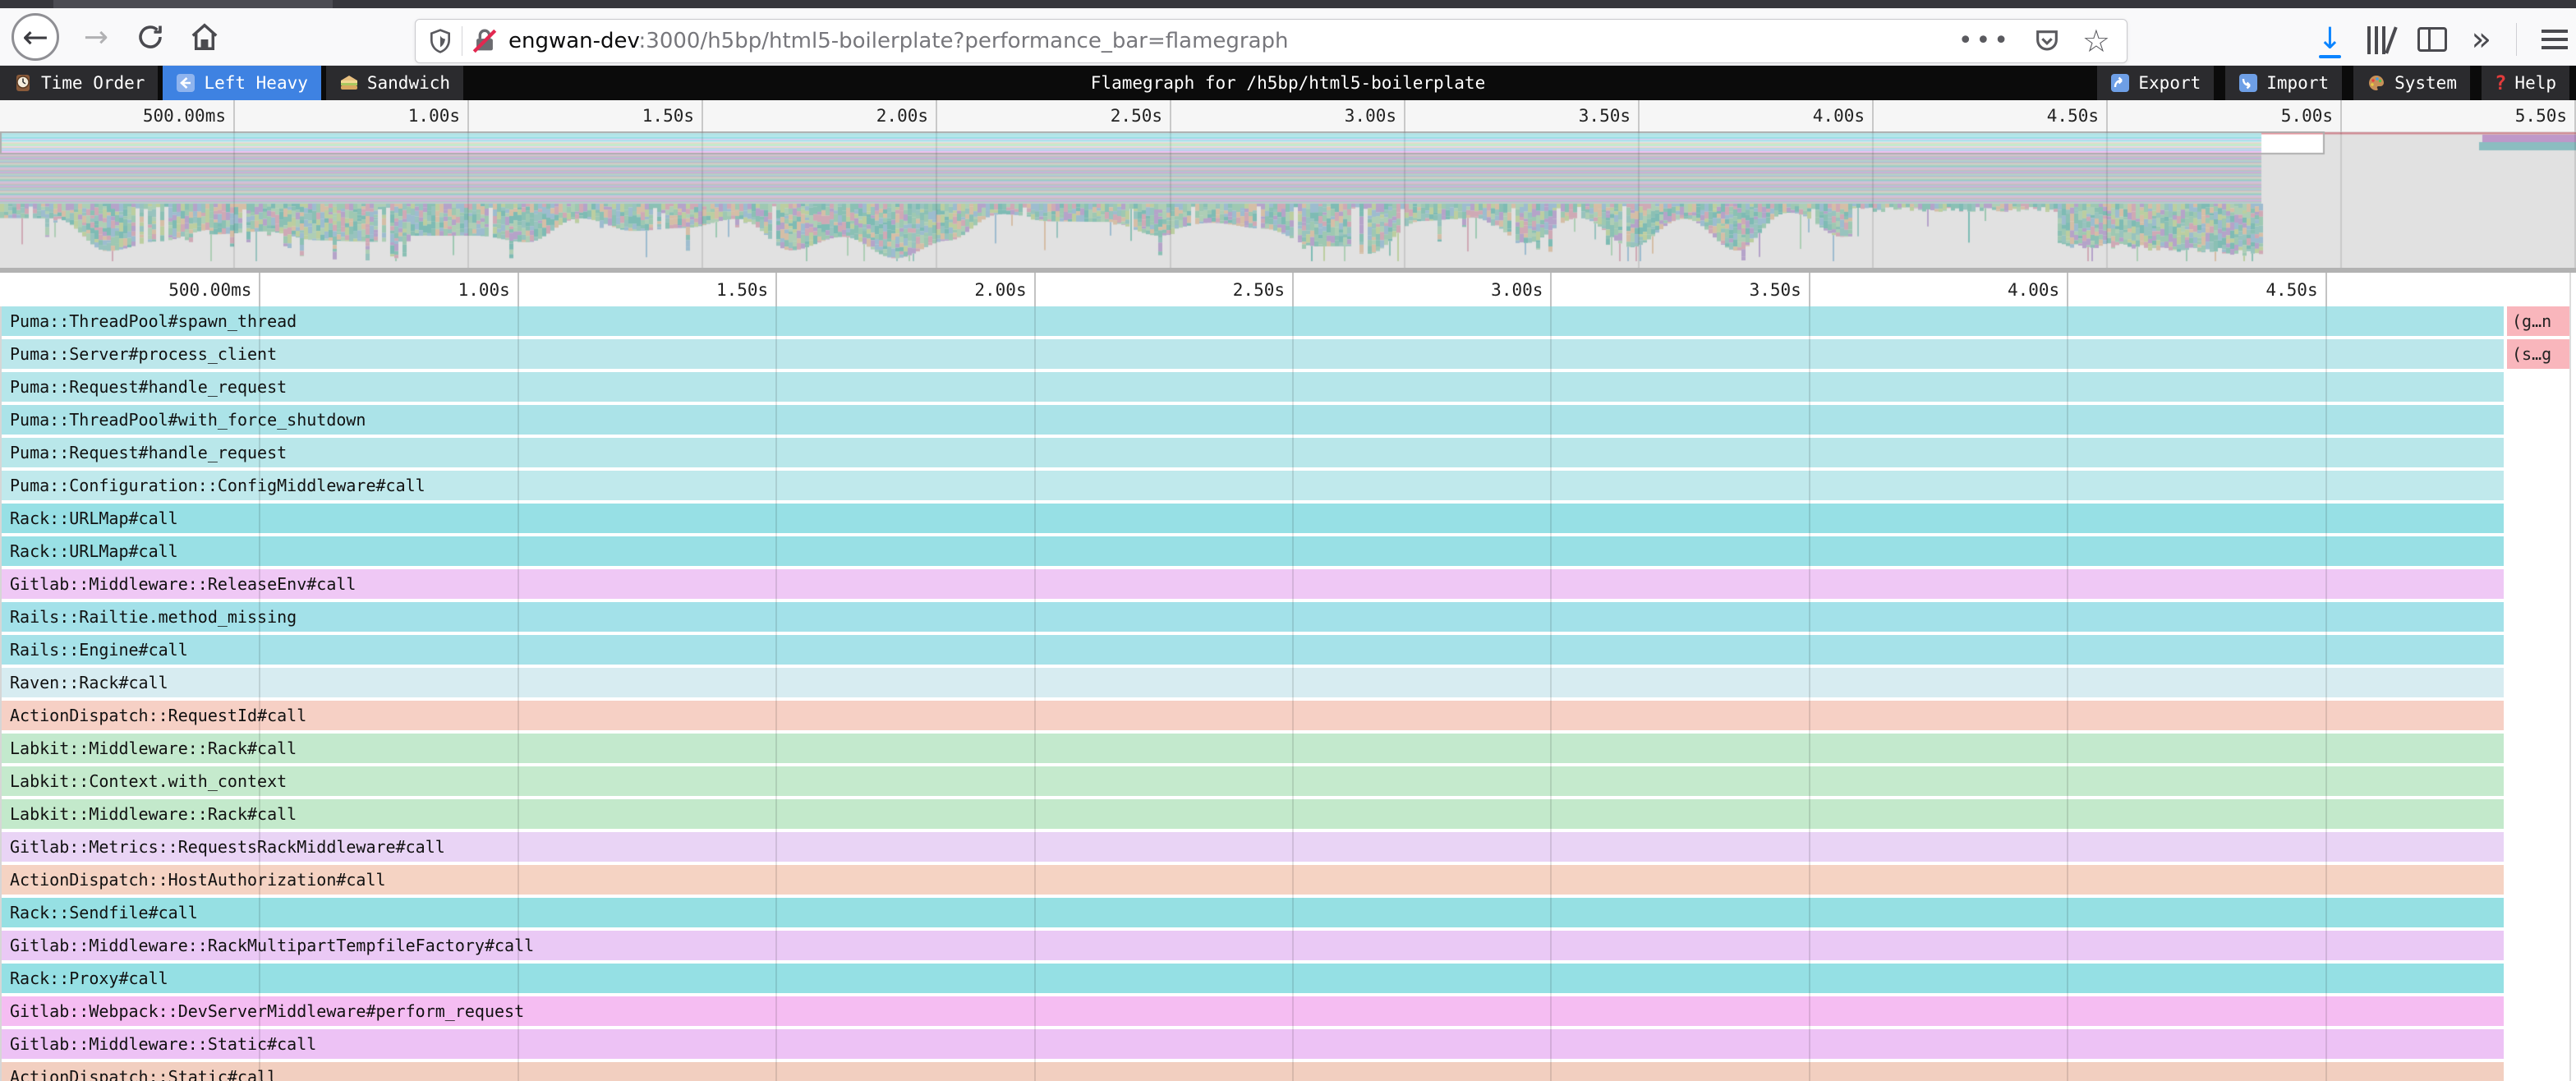 The width and height of the screenshot is (2576, 1081). Describe the element at coordinates (144, 354) in the screenshot. I see `frame-label: Puma::Server#process_client` at that location.